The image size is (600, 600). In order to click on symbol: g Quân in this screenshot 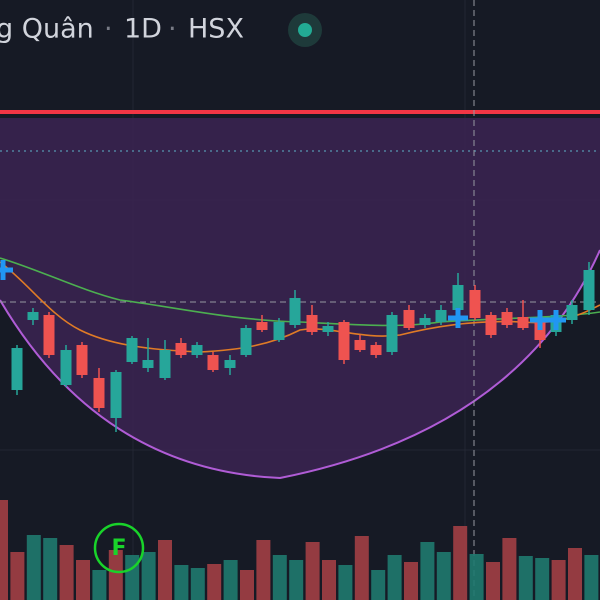, I will do `click(47, 29)`.